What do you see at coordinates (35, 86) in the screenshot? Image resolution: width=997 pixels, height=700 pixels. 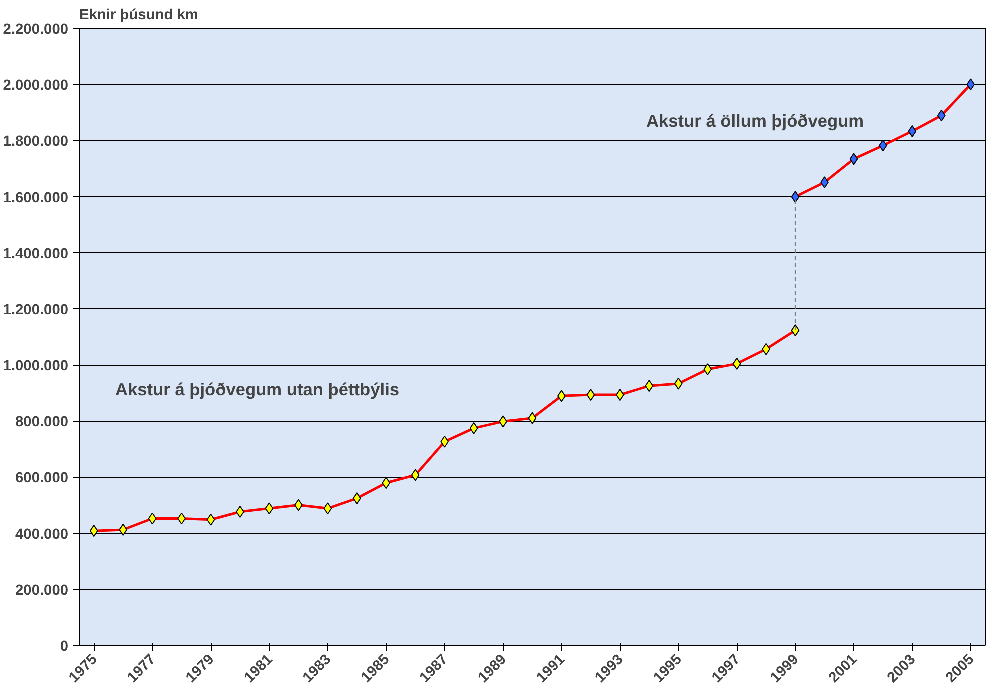 I see `y-tick-label: 2.000.000` at bounding box center [35, 86].